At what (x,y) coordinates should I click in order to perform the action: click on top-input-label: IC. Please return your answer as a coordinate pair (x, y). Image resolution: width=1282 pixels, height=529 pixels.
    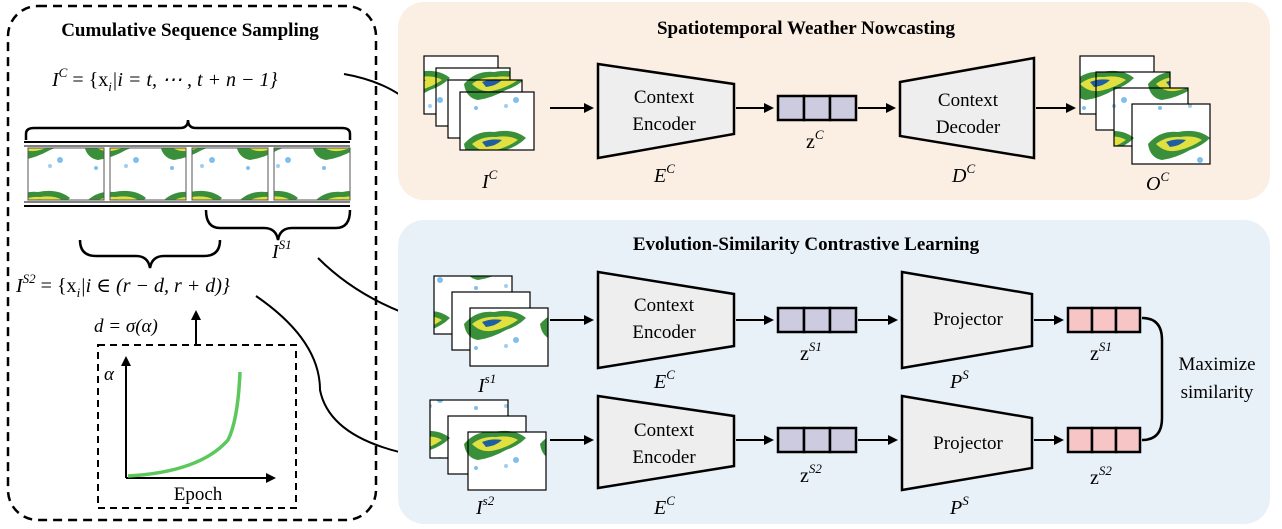
    Looking at the image, I should click on (489, 180).